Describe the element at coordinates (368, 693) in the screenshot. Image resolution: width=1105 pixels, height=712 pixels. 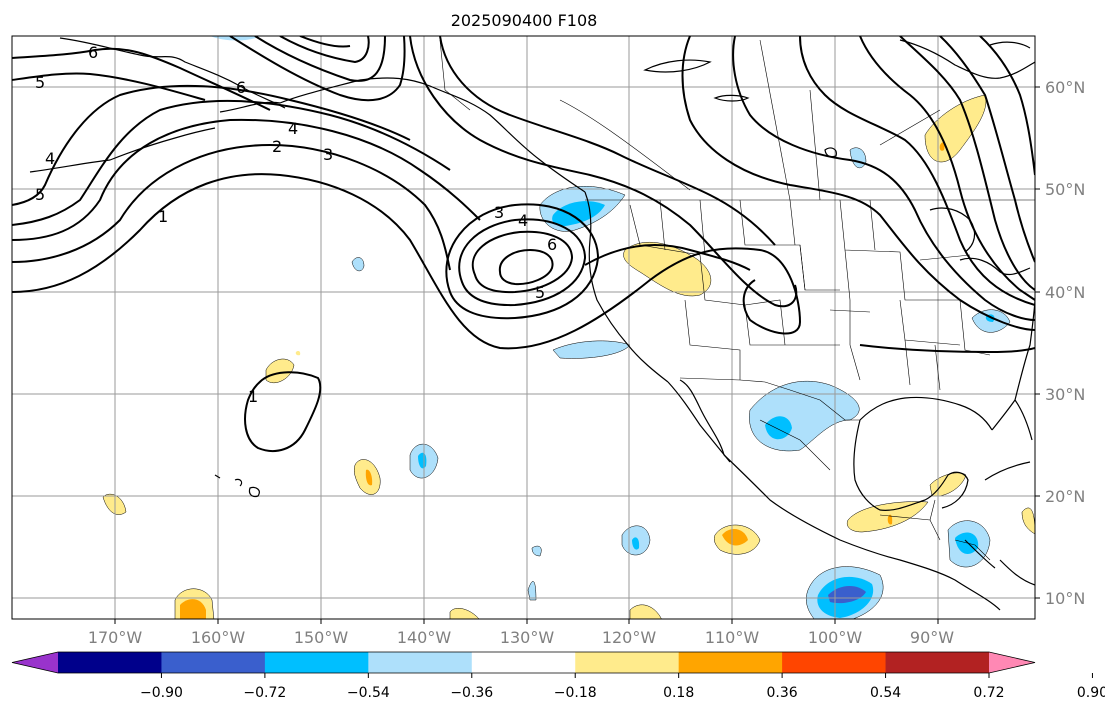
I see `colorbar-tick-label: −0.54` at that location.